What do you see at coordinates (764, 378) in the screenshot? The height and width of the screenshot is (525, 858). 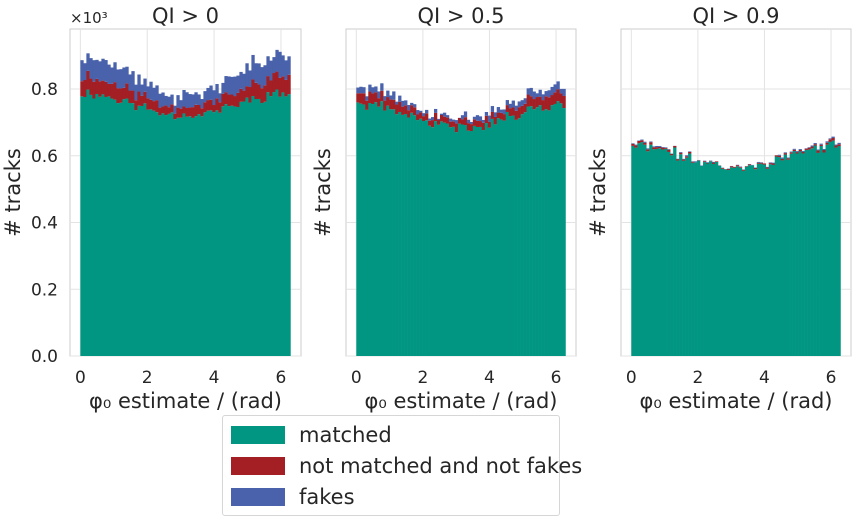 I see `x-tick-label: 4` at bounding box center [764, 378].